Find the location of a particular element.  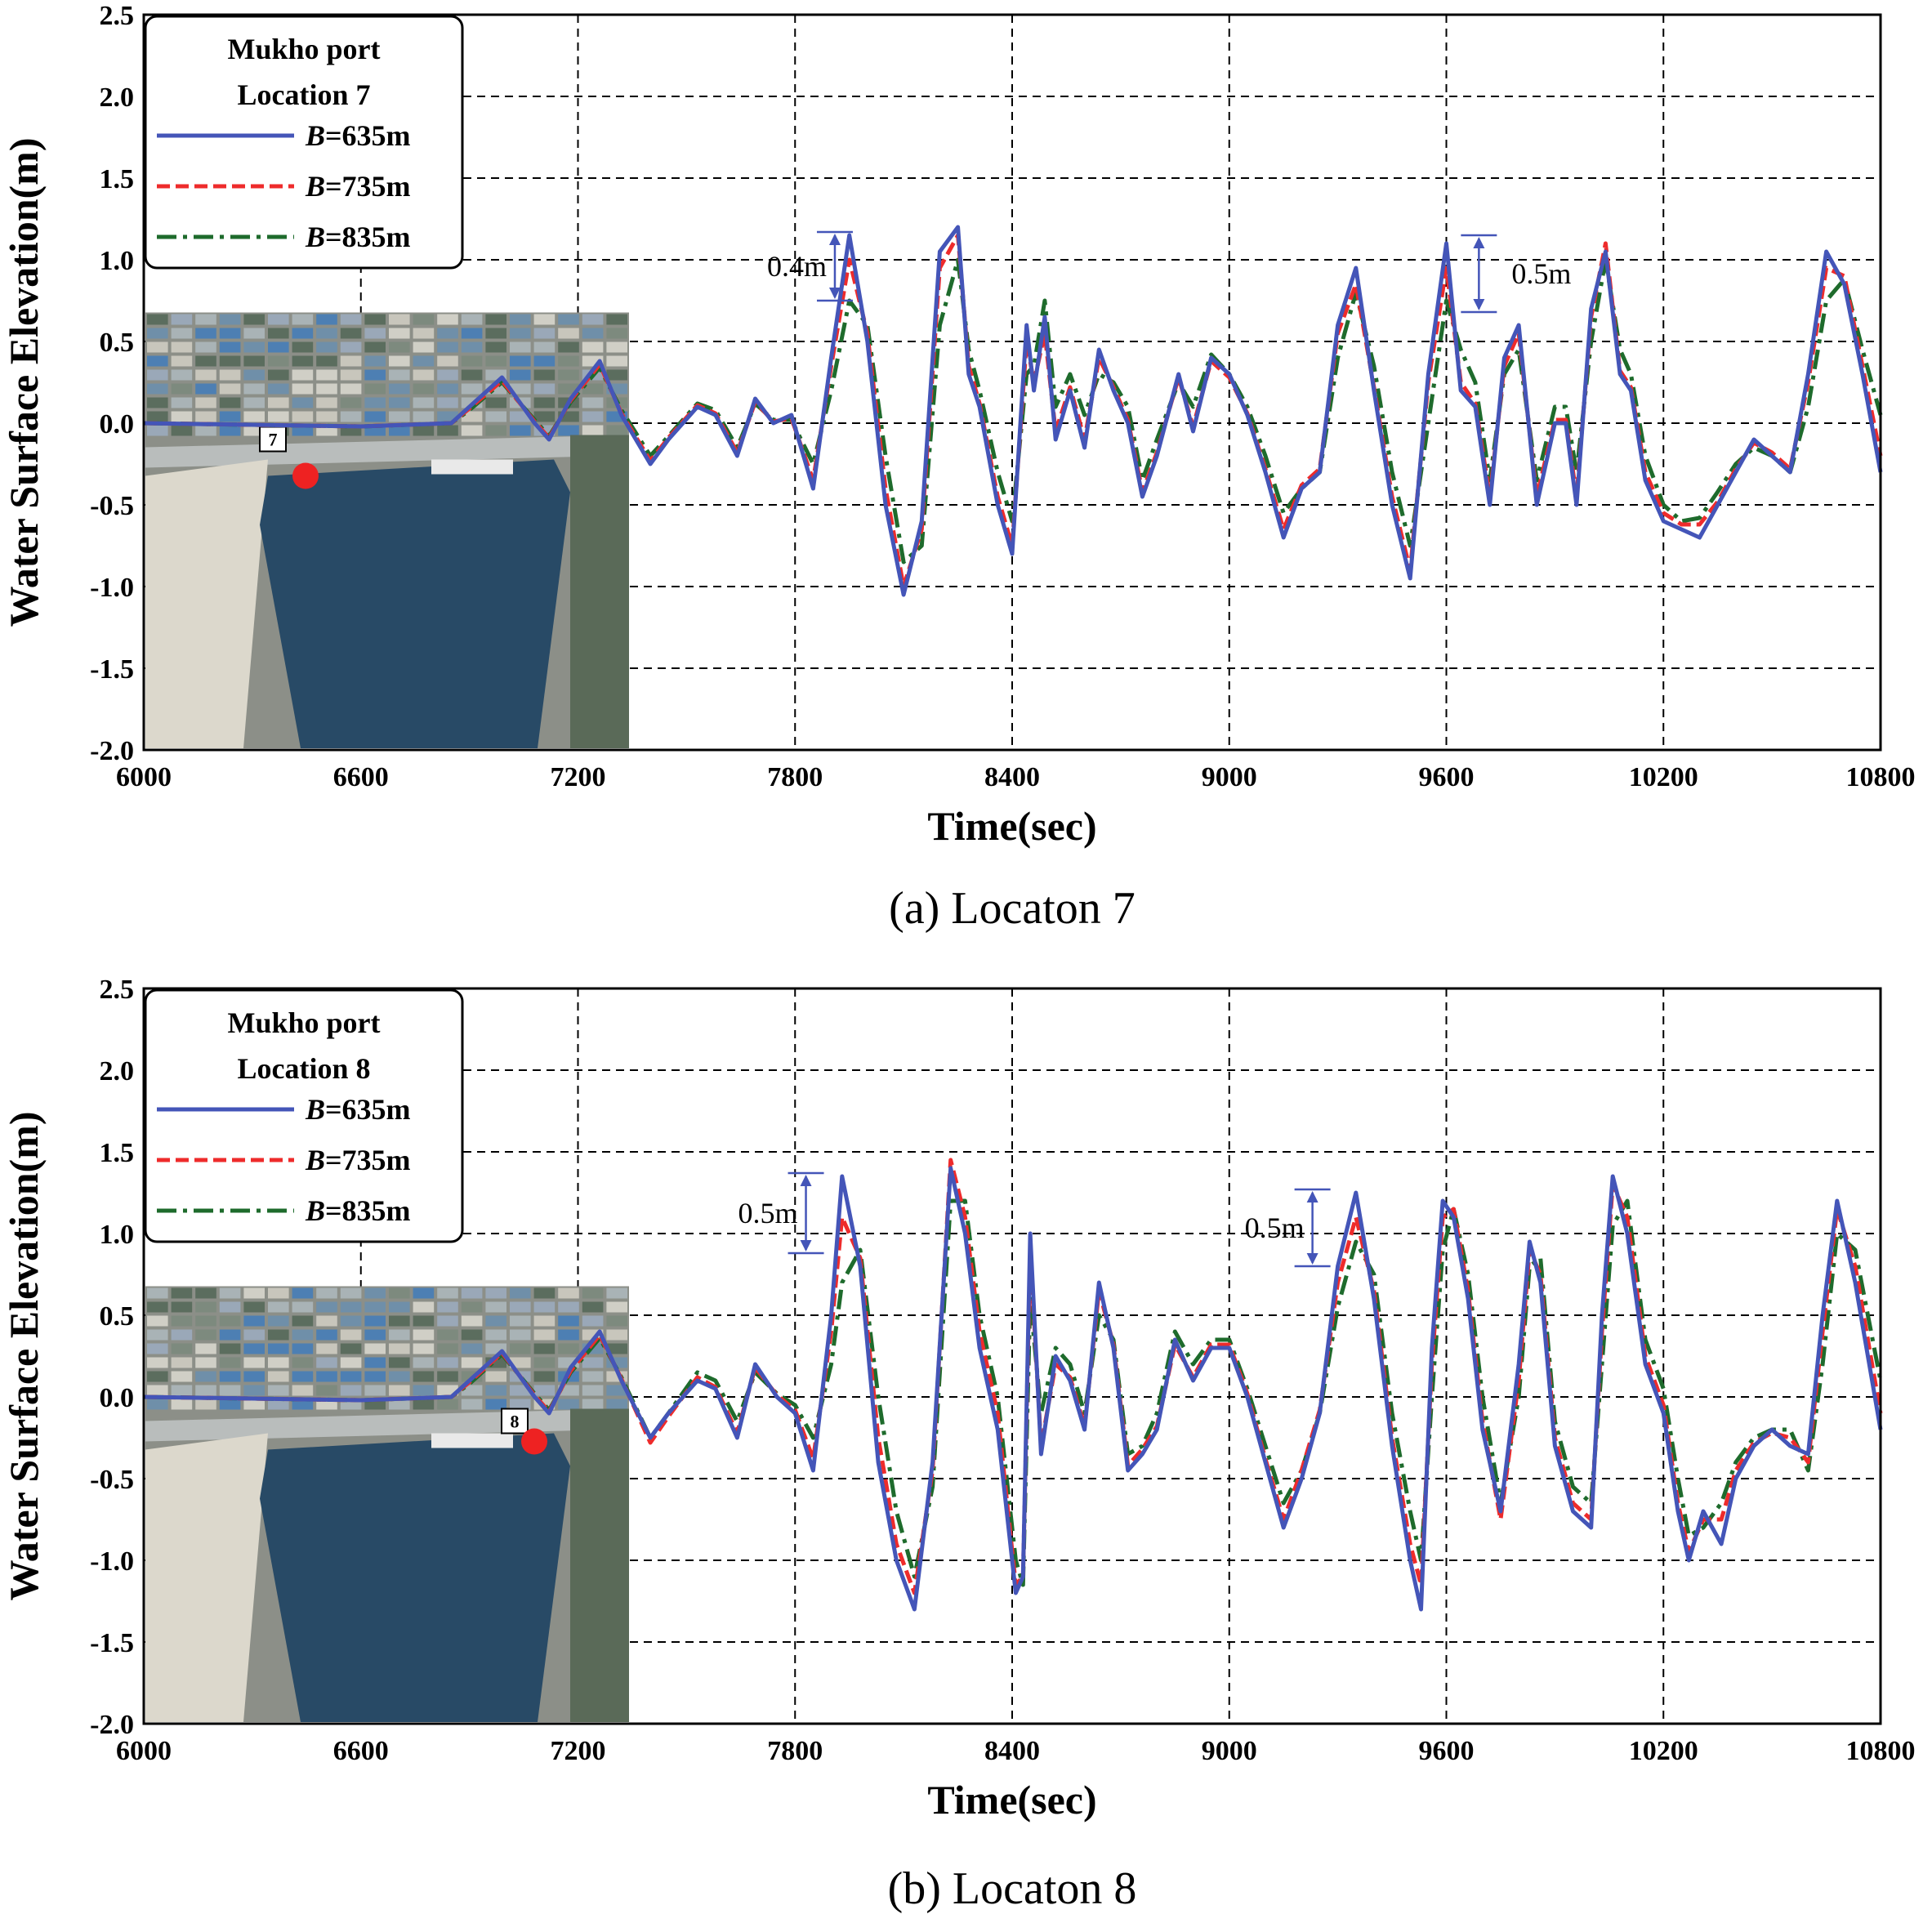

panel-caption: (b) Locaton 8 is located at coordinates (1012, 1888).